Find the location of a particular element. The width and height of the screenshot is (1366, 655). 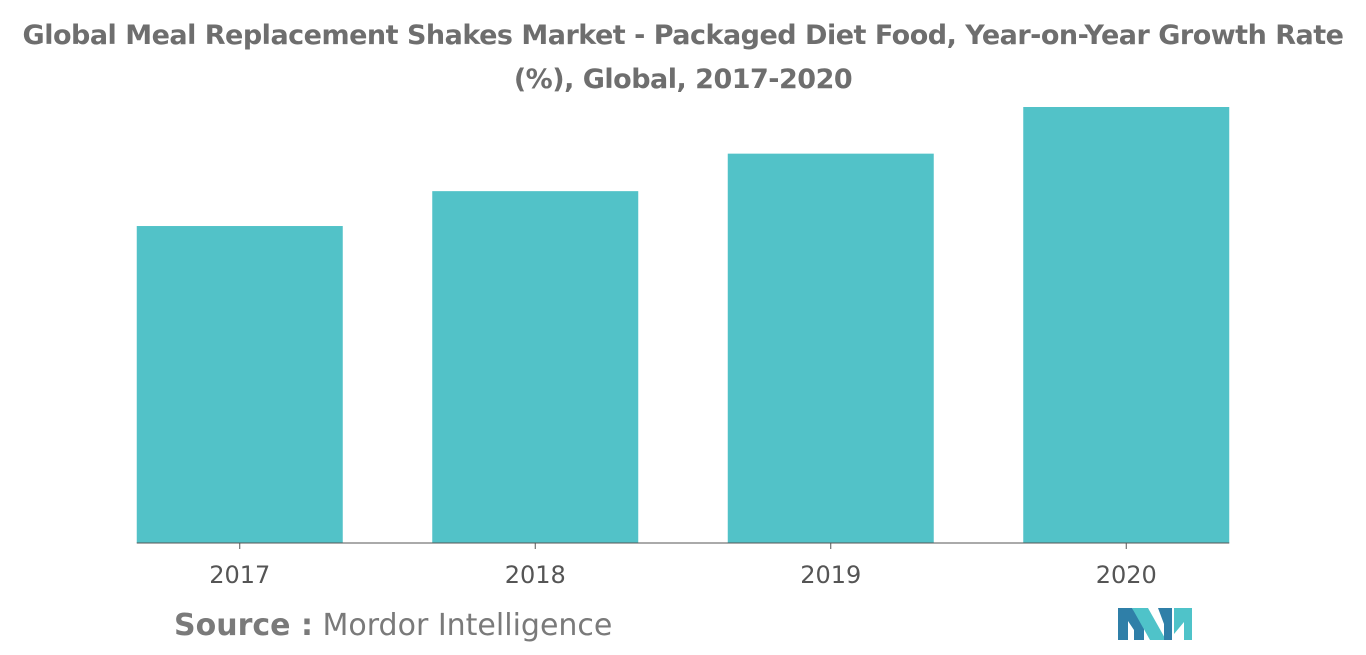

logo-left-dark-shape is located at coordinates (1131, 624).